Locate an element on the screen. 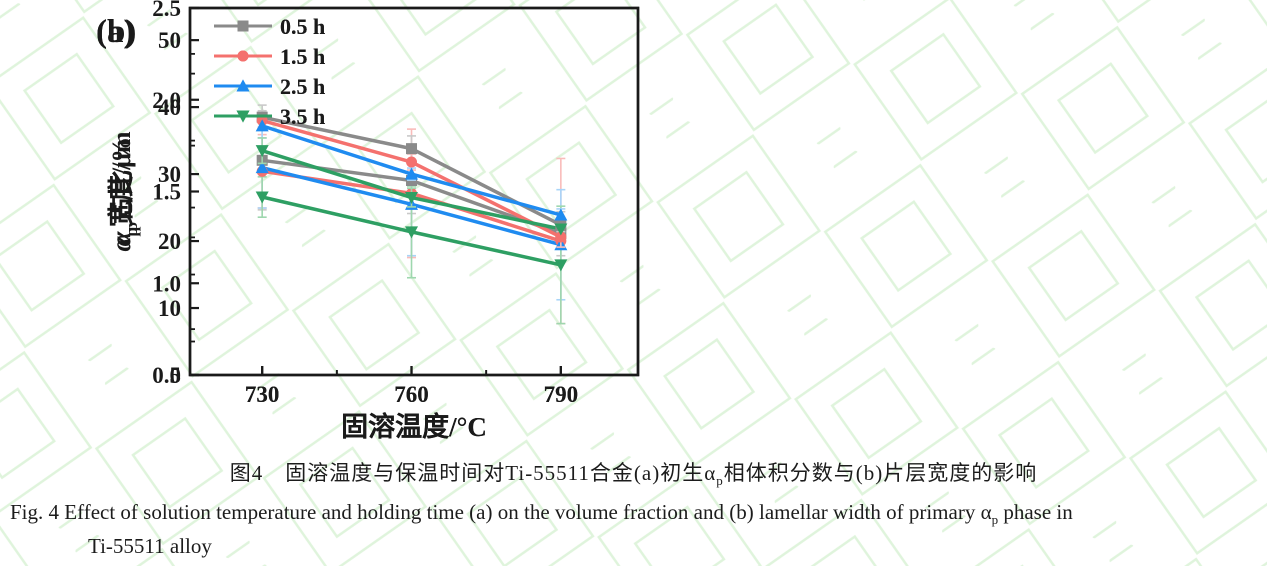  caption-cn-text: 图4 固溶温度与保温时间对Ti-55511合金(a)初生α is located at coordinates (473, 473).